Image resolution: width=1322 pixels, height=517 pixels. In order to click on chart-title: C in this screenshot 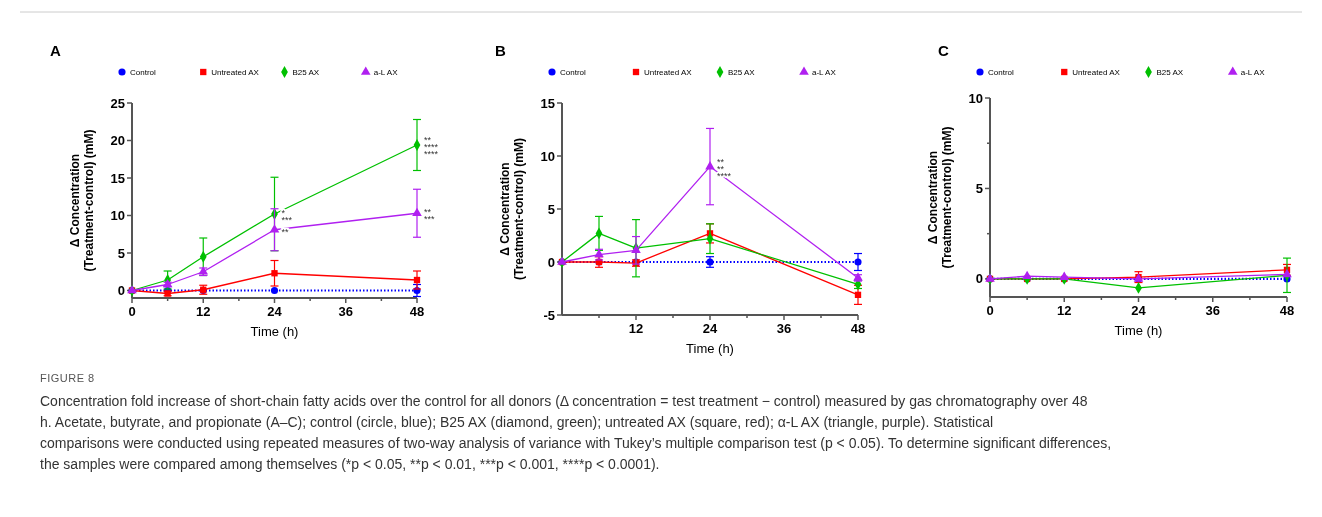, I will do `click(943, 50)`.